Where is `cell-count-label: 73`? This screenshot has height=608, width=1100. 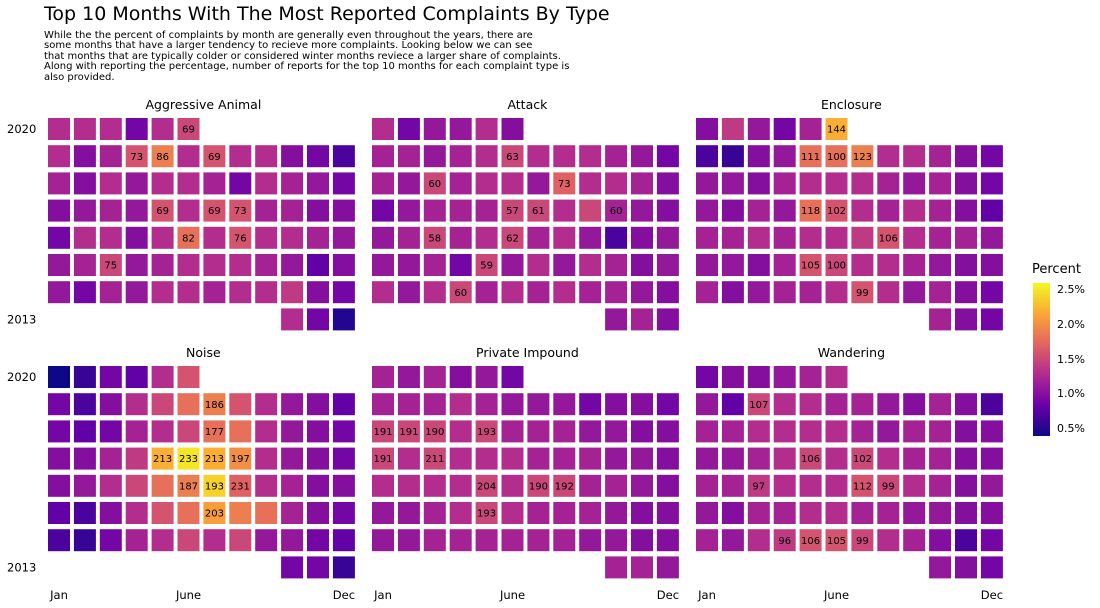
cell-count-label: 73 is located at coordinates (240, 211).